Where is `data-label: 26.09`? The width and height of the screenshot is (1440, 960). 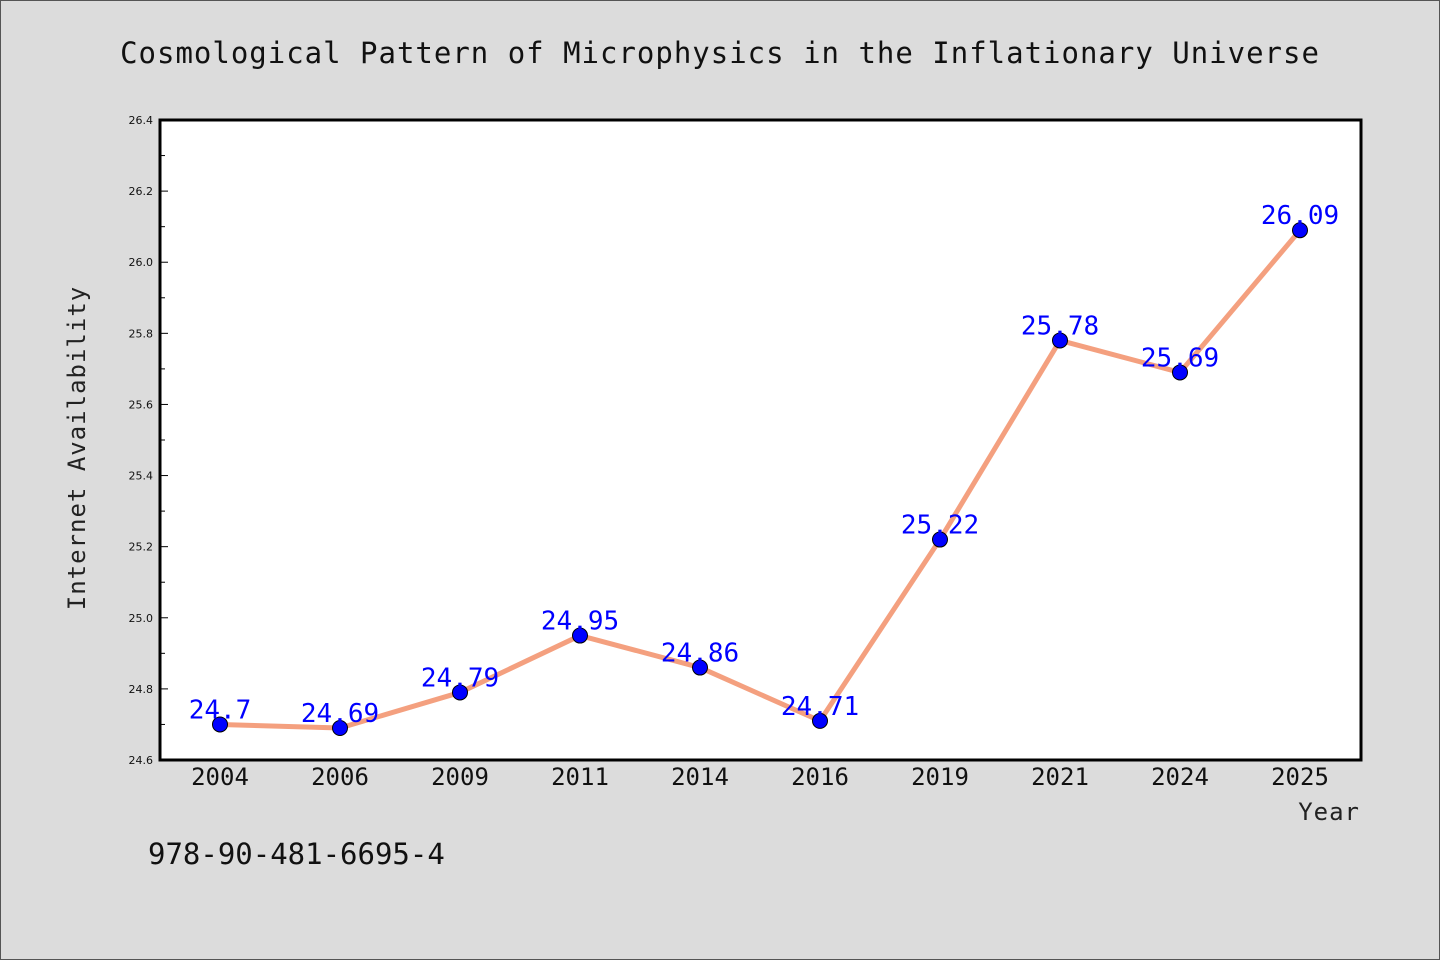
data-label: 26.09 is located at coordinates (1300, 216).